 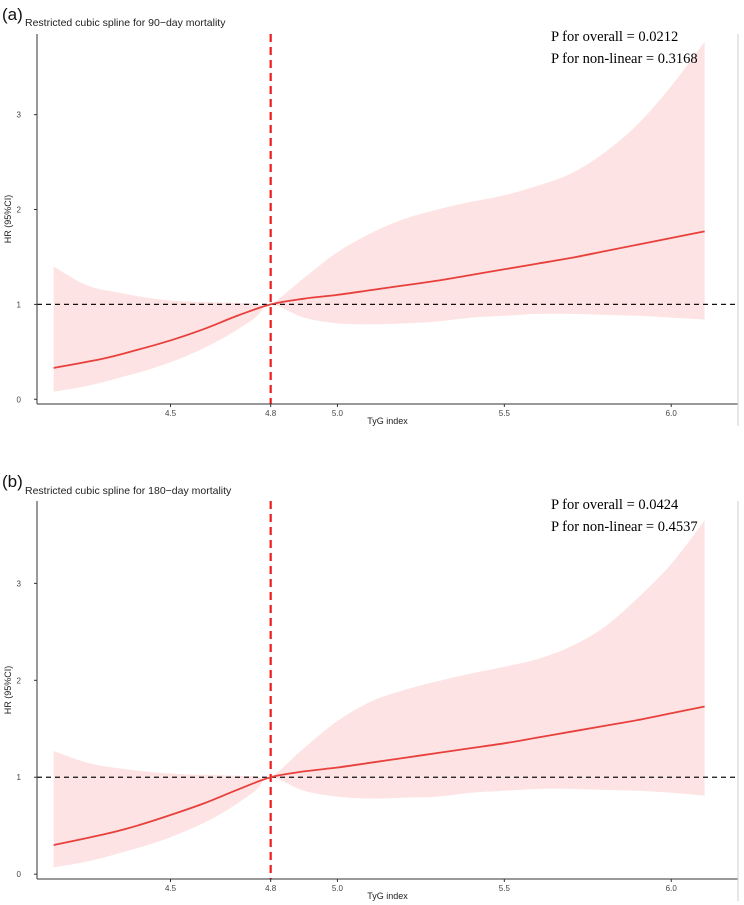 What do you see at coordinates (12, 14) in the screenshot?
I see `panel-label: (a)` at bounding box center [12, 14].